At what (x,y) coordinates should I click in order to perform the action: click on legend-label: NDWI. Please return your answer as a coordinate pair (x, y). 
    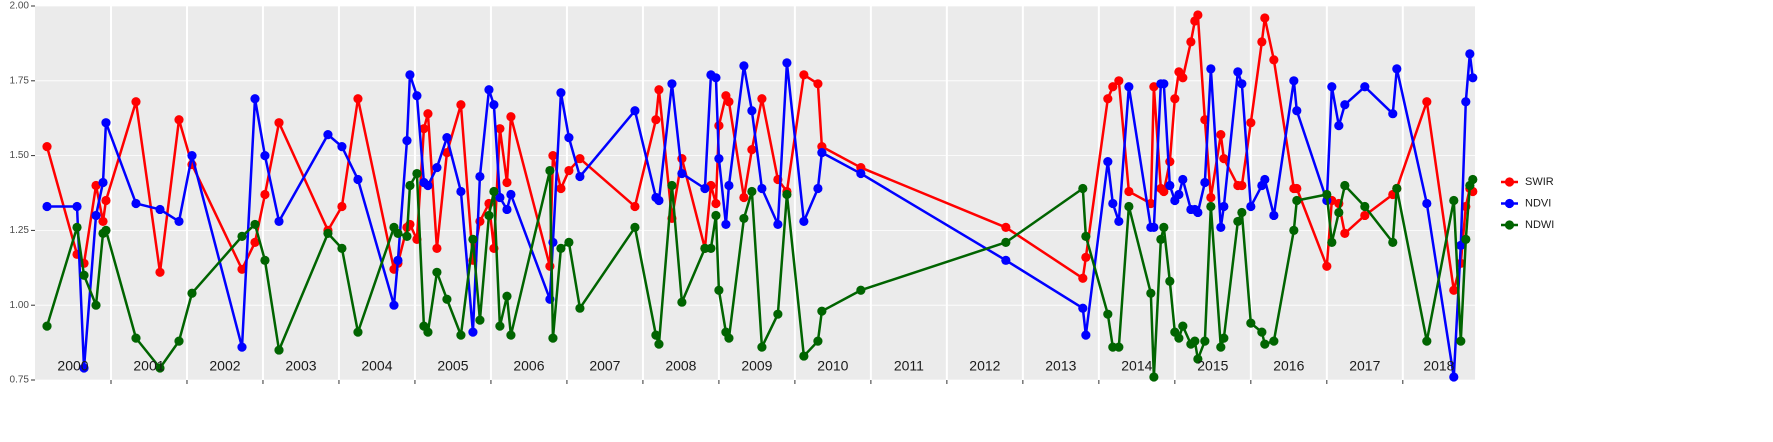
    Looking at the image, I should click on (1539, 225).